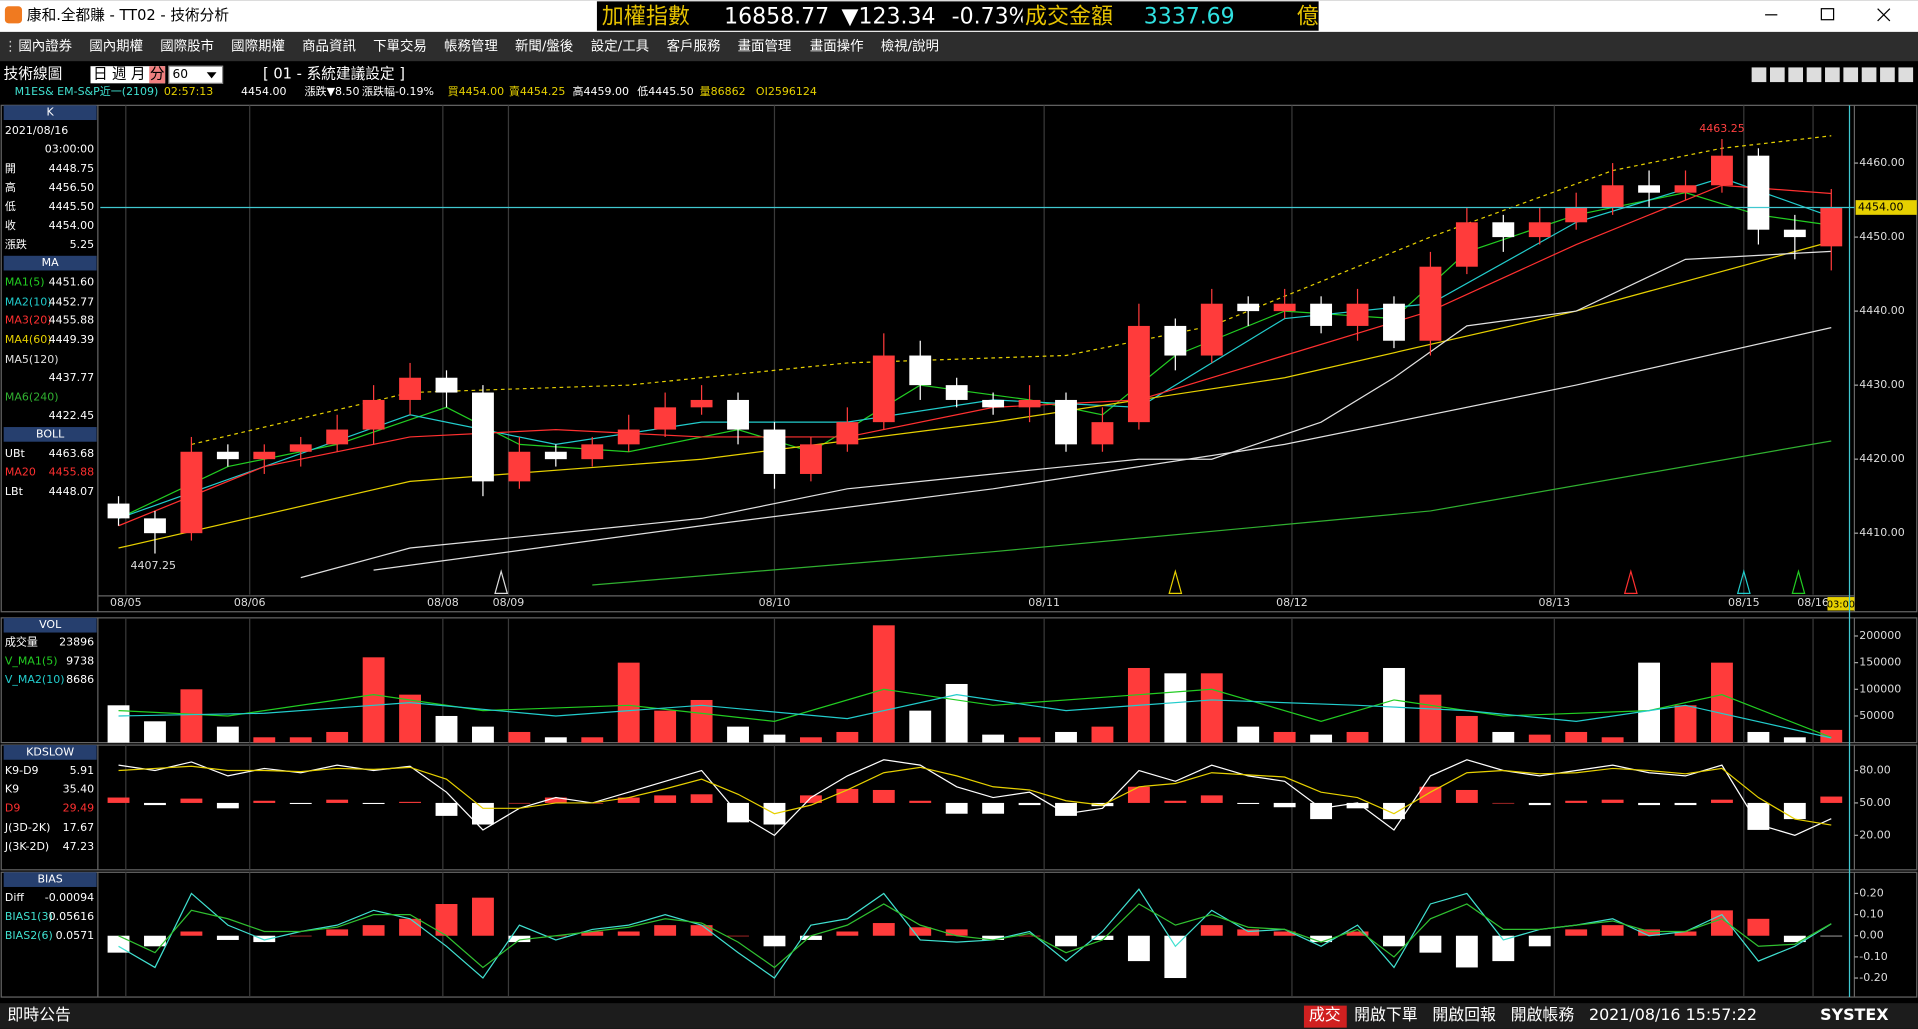 Image resolution: width=1918 pixels, height=1029 pixels. I want to click on quote-symbol: M1ES& EM-S&P近一(2109), so click(87, 91).